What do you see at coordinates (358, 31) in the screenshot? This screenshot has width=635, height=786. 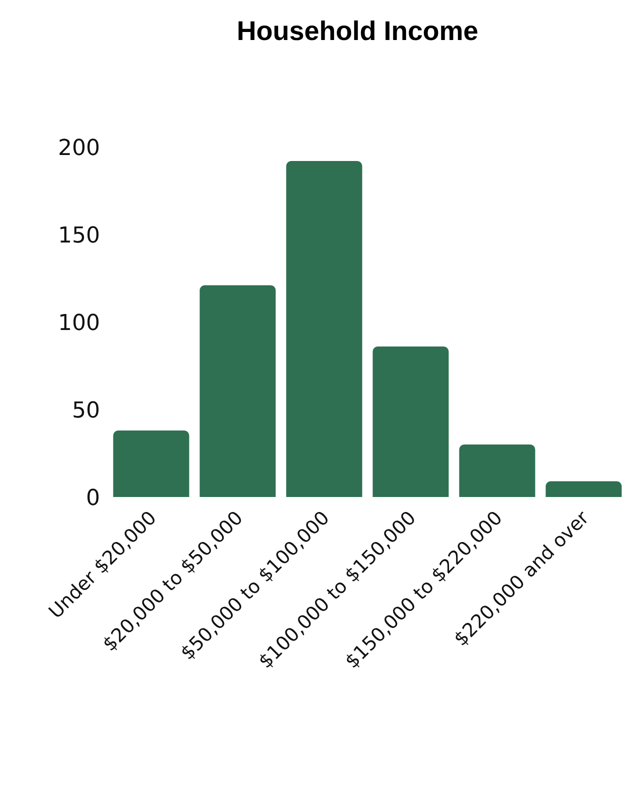 I see `chart-title: Household Income` at bounding box center [358, 31].